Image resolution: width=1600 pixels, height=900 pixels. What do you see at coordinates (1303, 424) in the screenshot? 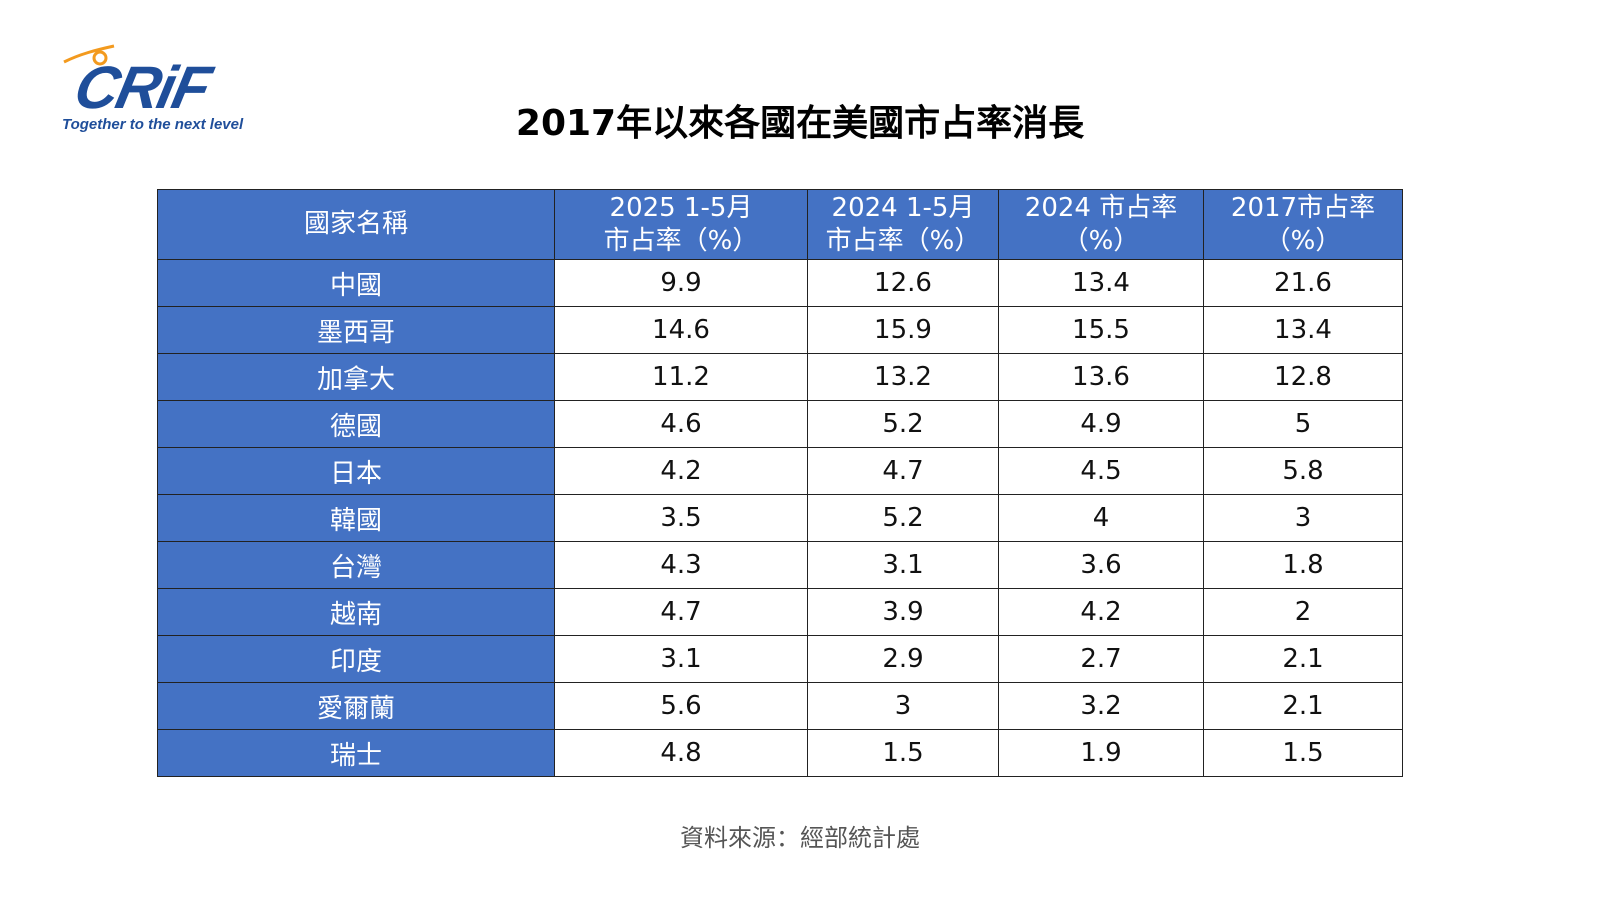
I see `value-cell: 5` at bounding box center [1303, 424].